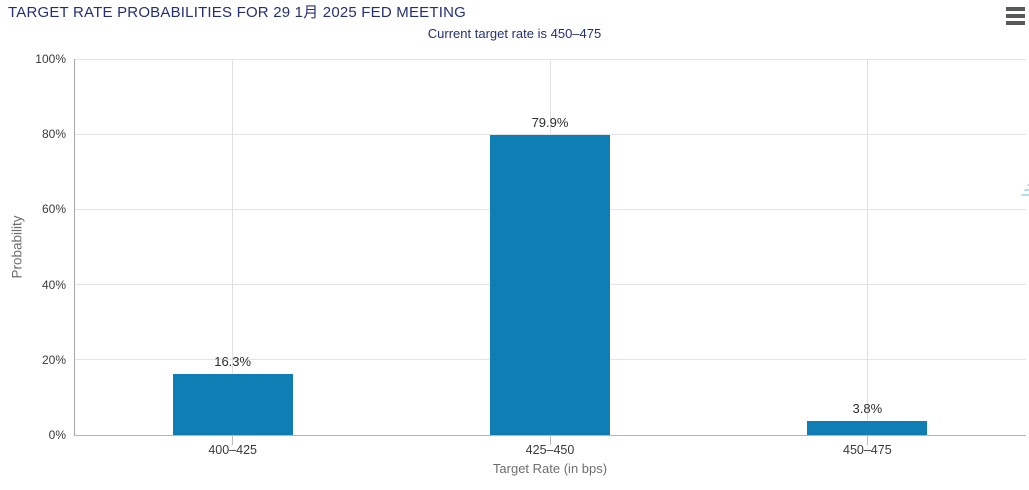 This screenshot has height=490, width=1029. Describe the element at coordinates (74, 247) in the screenshot. I see `y-axis-line` at that location.